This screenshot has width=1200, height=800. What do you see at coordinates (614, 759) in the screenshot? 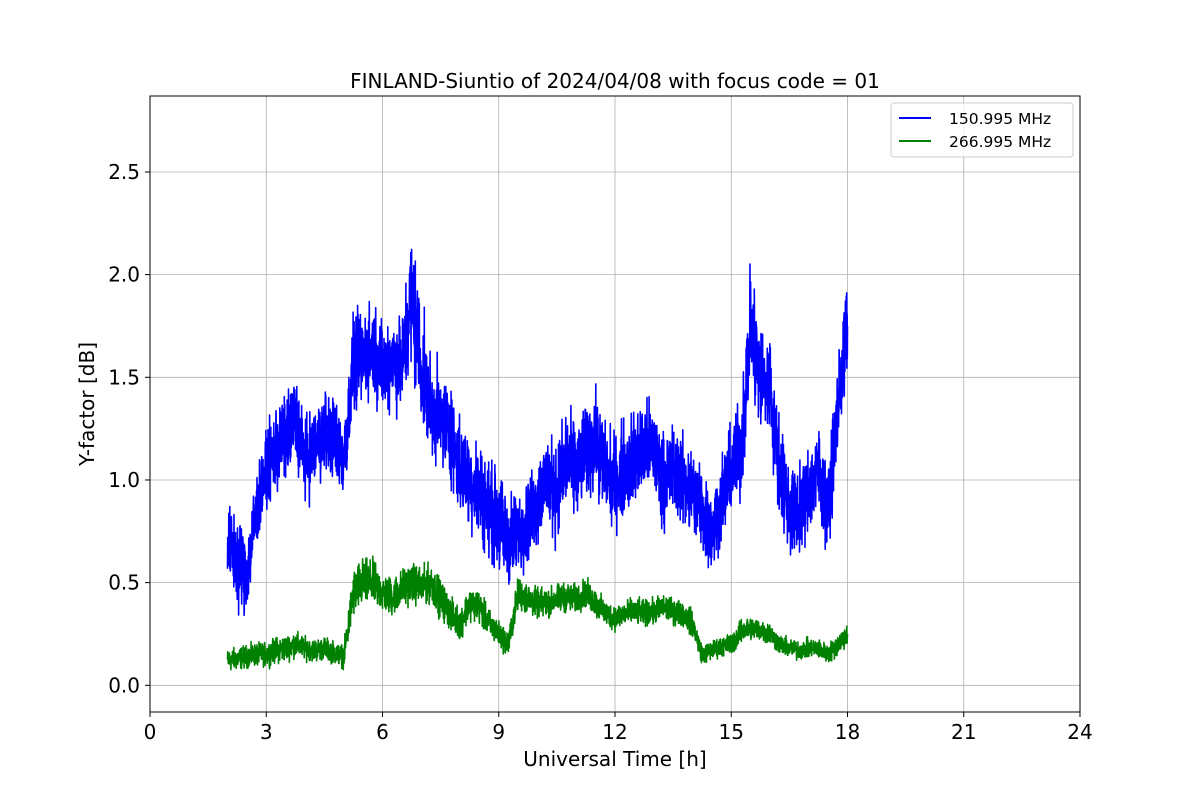
I see `x-axis-label: Universal Time [h]` at bounding box center [614, 759].